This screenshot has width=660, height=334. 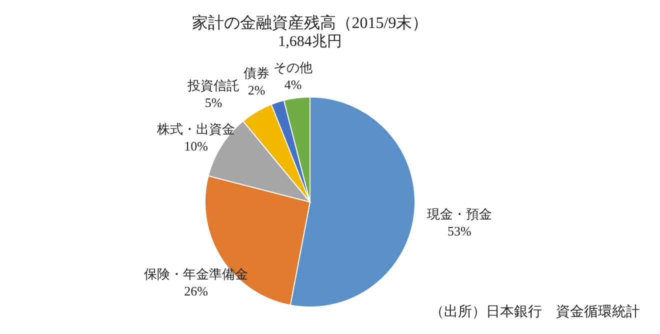 I want to click on data-label: 5%, so click(x=213, y=102).